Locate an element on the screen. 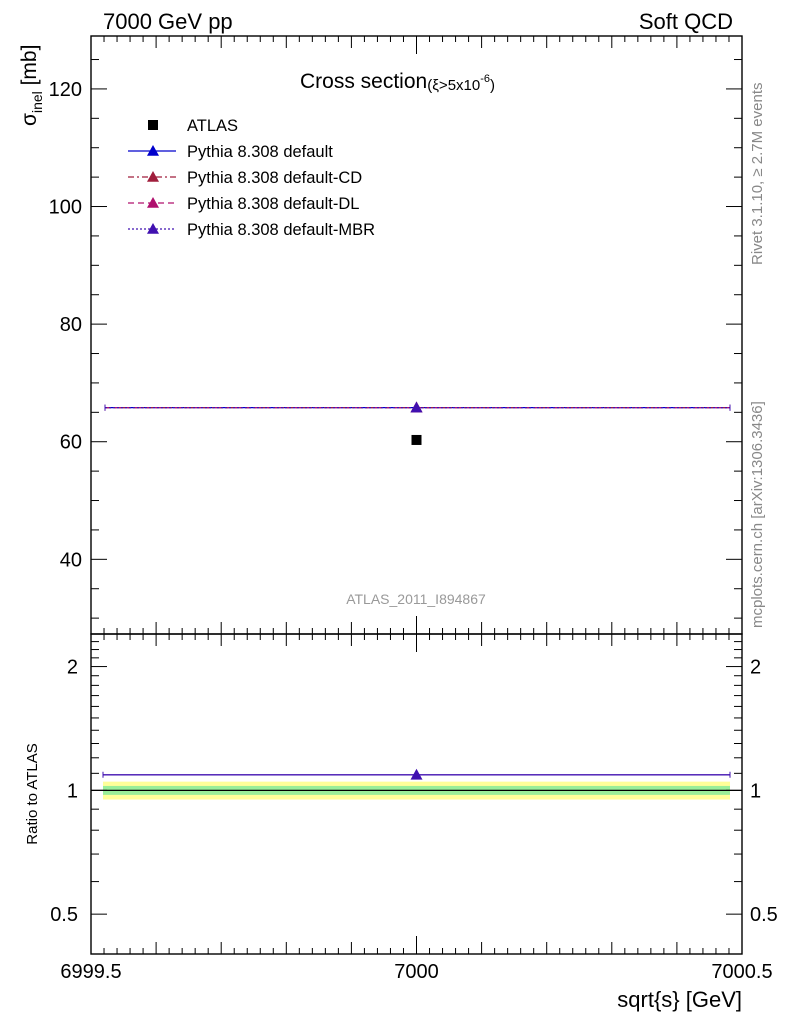 This screenshot has width=786, height=1024. title-cut-exponent: -6 is located at coordinates (485, 79).